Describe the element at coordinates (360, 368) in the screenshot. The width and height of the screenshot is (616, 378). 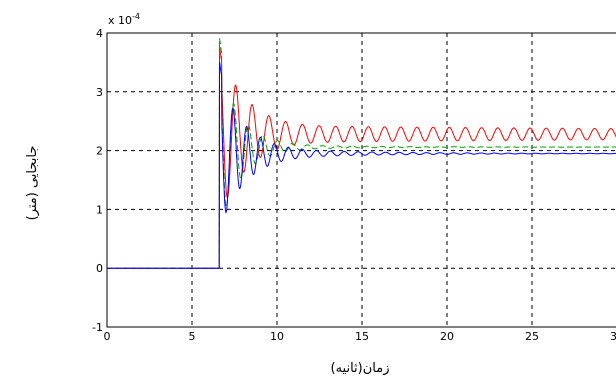
I see `x-axis-label: زمان(ثانیه)` at that location.